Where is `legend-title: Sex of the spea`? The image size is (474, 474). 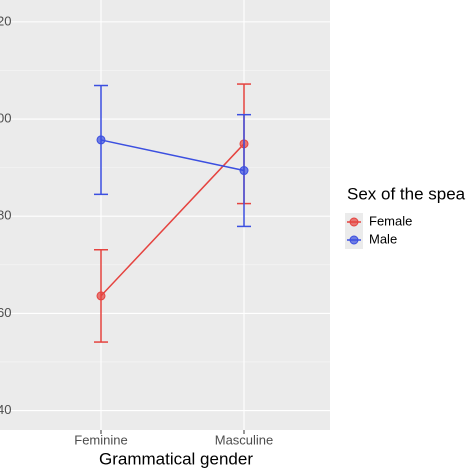 legend-title: Sex of the spea is located at coordinates (406, 193).